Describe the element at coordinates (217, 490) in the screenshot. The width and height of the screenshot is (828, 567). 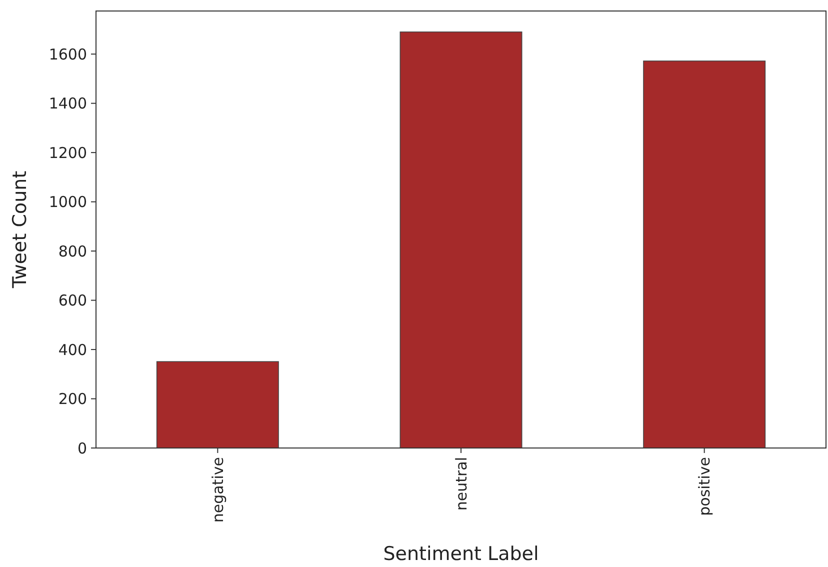
I see `x-tick-label: negative` at that location.